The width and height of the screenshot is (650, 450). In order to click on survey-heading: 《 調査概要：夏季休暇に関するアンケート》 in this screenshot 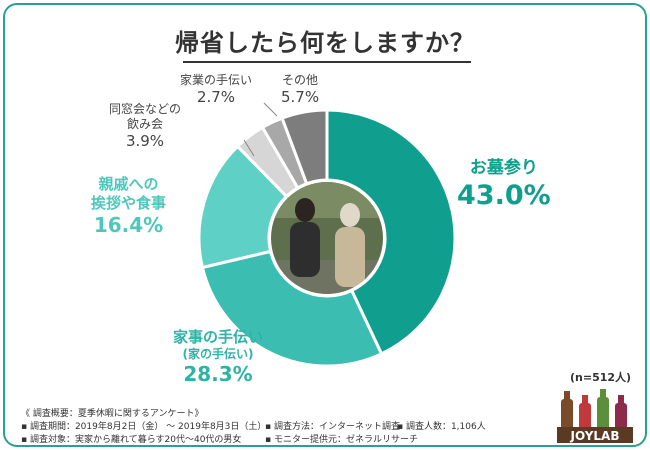, I will do `click(112, 414)`.